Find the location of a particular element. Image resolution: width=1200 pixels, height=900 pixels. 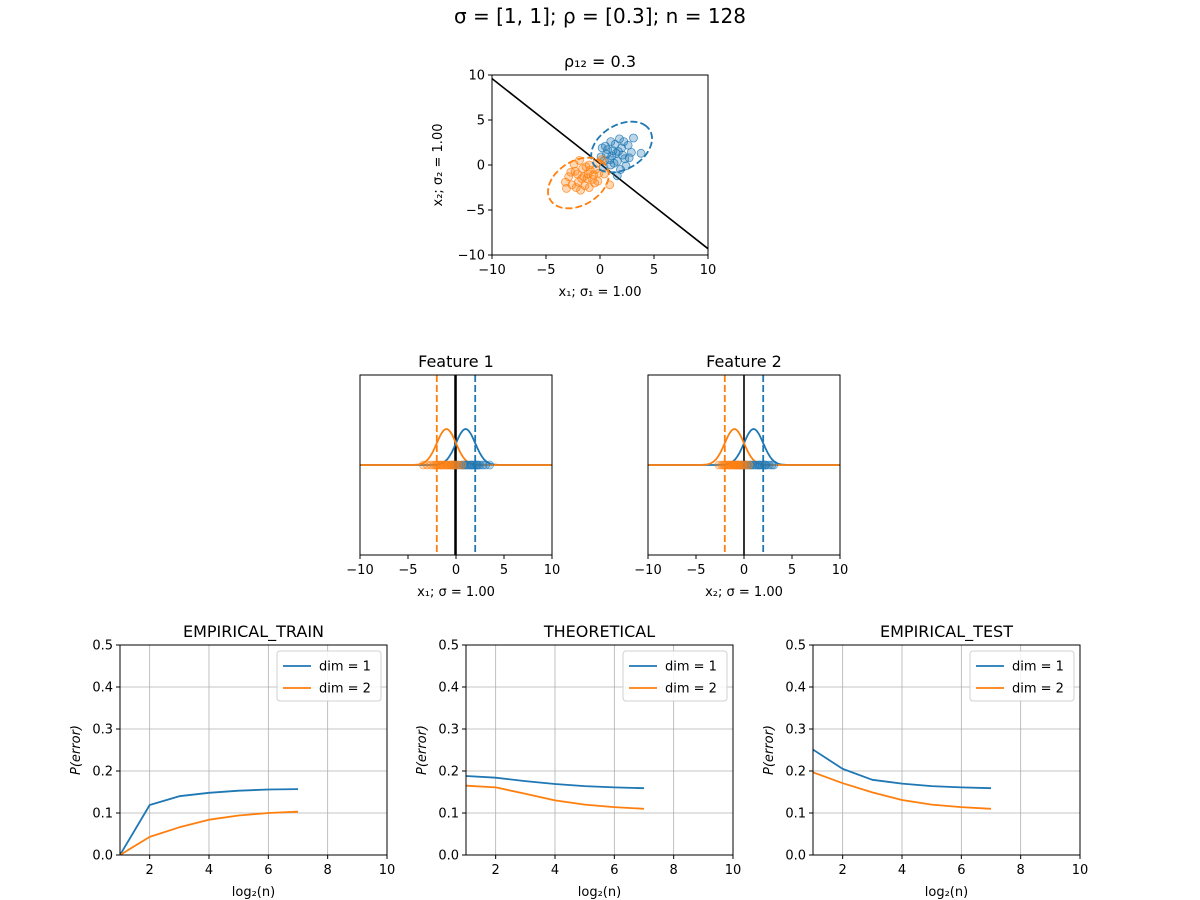

empirical-train-panel-xlabel: log₂(n) is located at coordinates (253, 892).